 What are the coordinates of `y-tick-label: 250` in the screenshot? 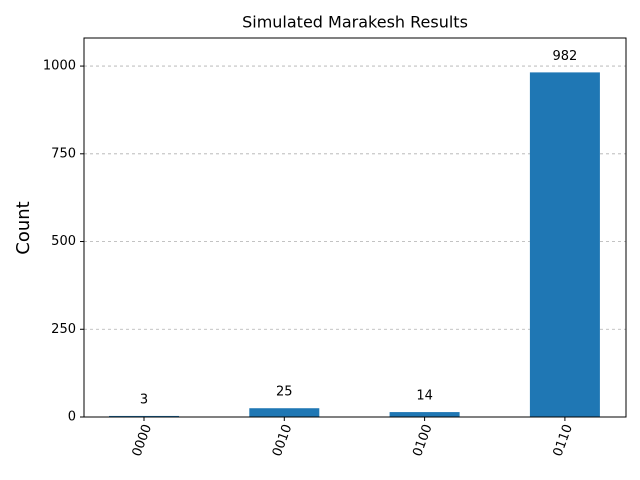 It's located at (63, 329).